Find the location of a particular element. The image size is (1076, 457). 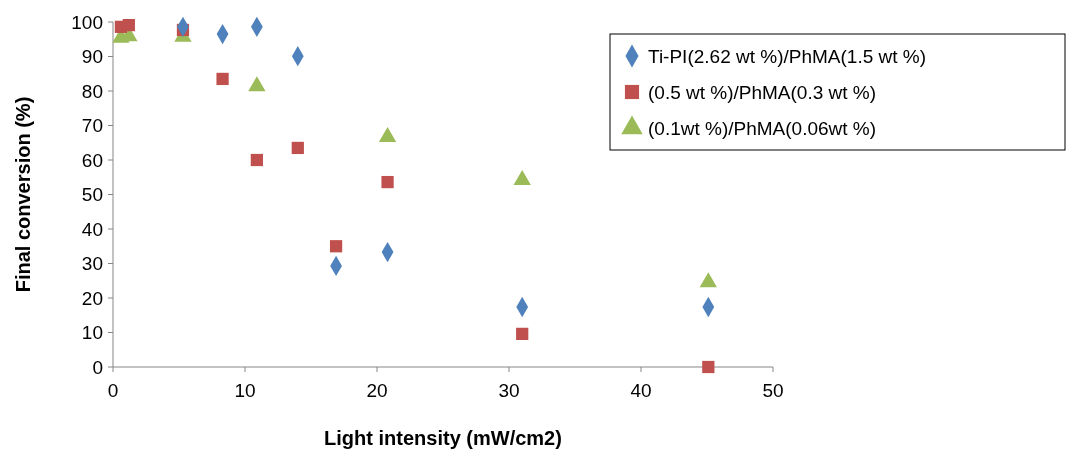

y-tick-label: 100 is located at coordinates (87, 22).